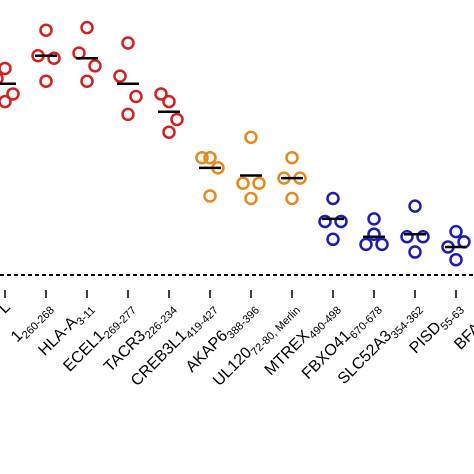 Image resolution: width=474 pixels, height=474 pixels. I want to click on category-name: L, so click(7, 308).